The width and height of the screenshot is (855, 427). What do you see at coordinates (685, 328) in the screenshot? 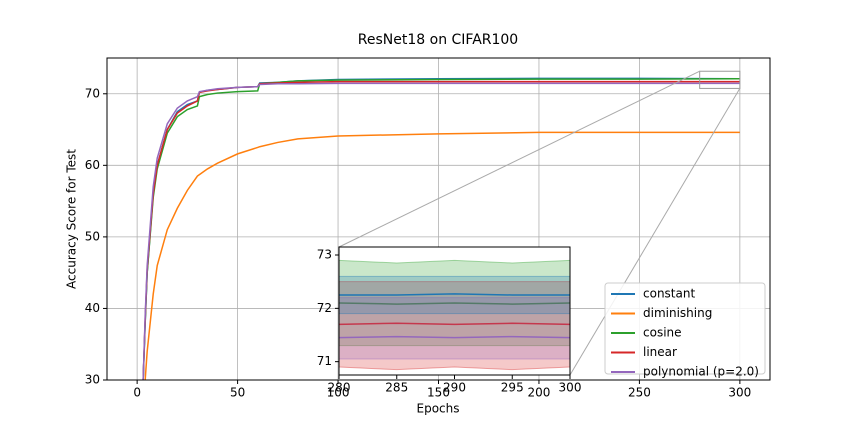
I see `legend-box` at bounding box center [685, 328].